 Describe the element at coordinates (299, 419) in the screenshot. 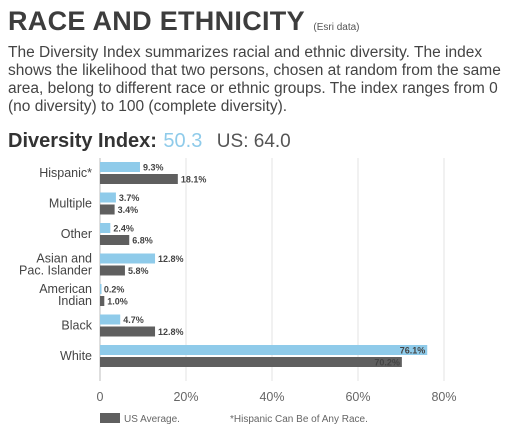

I see `footnote: *Hispanic Can Be of Any Race.` at that location.